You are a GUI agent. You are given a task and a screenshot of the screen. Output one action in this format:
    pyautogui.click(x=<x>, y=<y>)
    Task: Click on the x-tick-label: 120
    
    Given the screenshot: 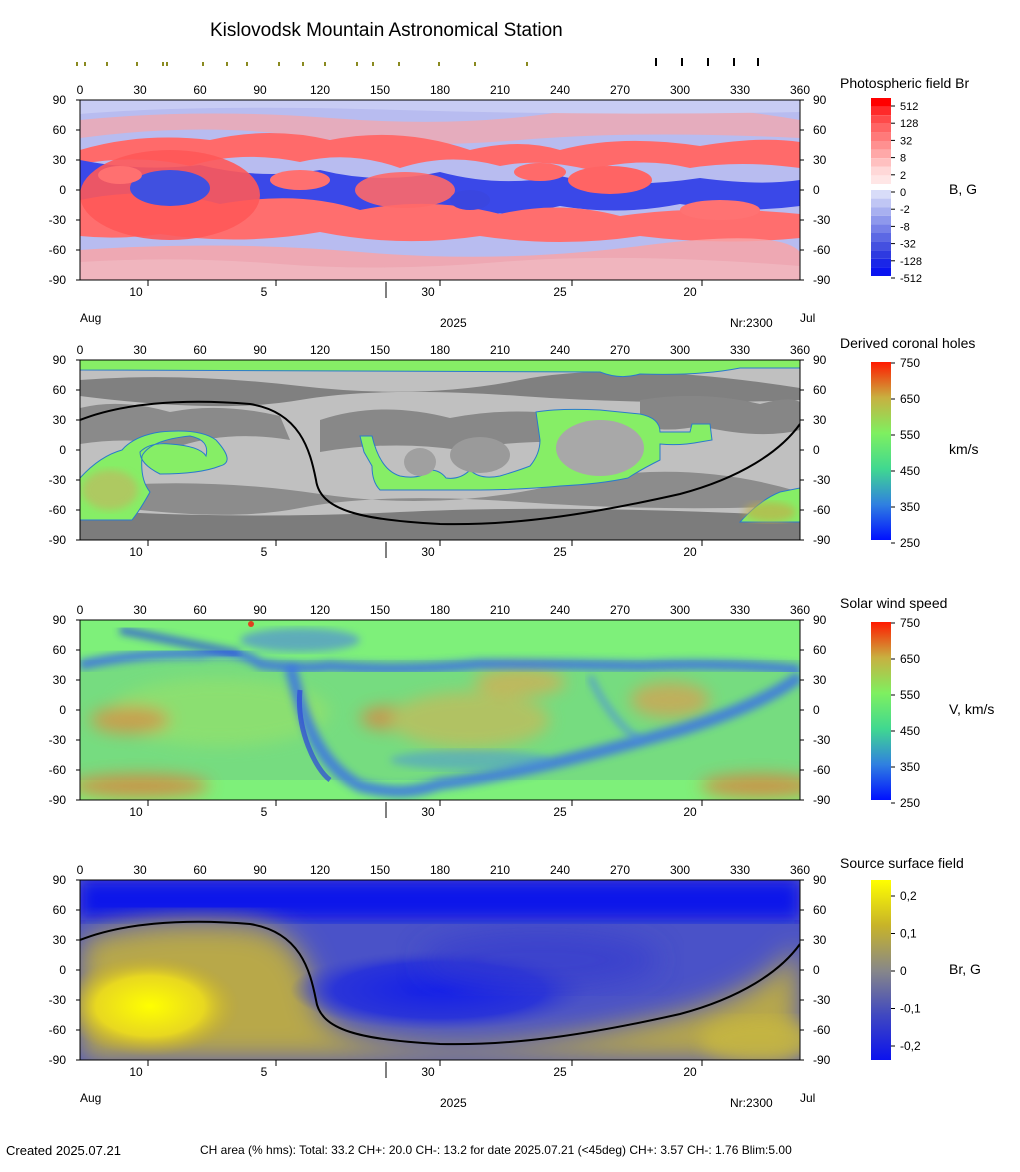 What is the action you would take?
    pyautogui.click(x=320, y=90)
    